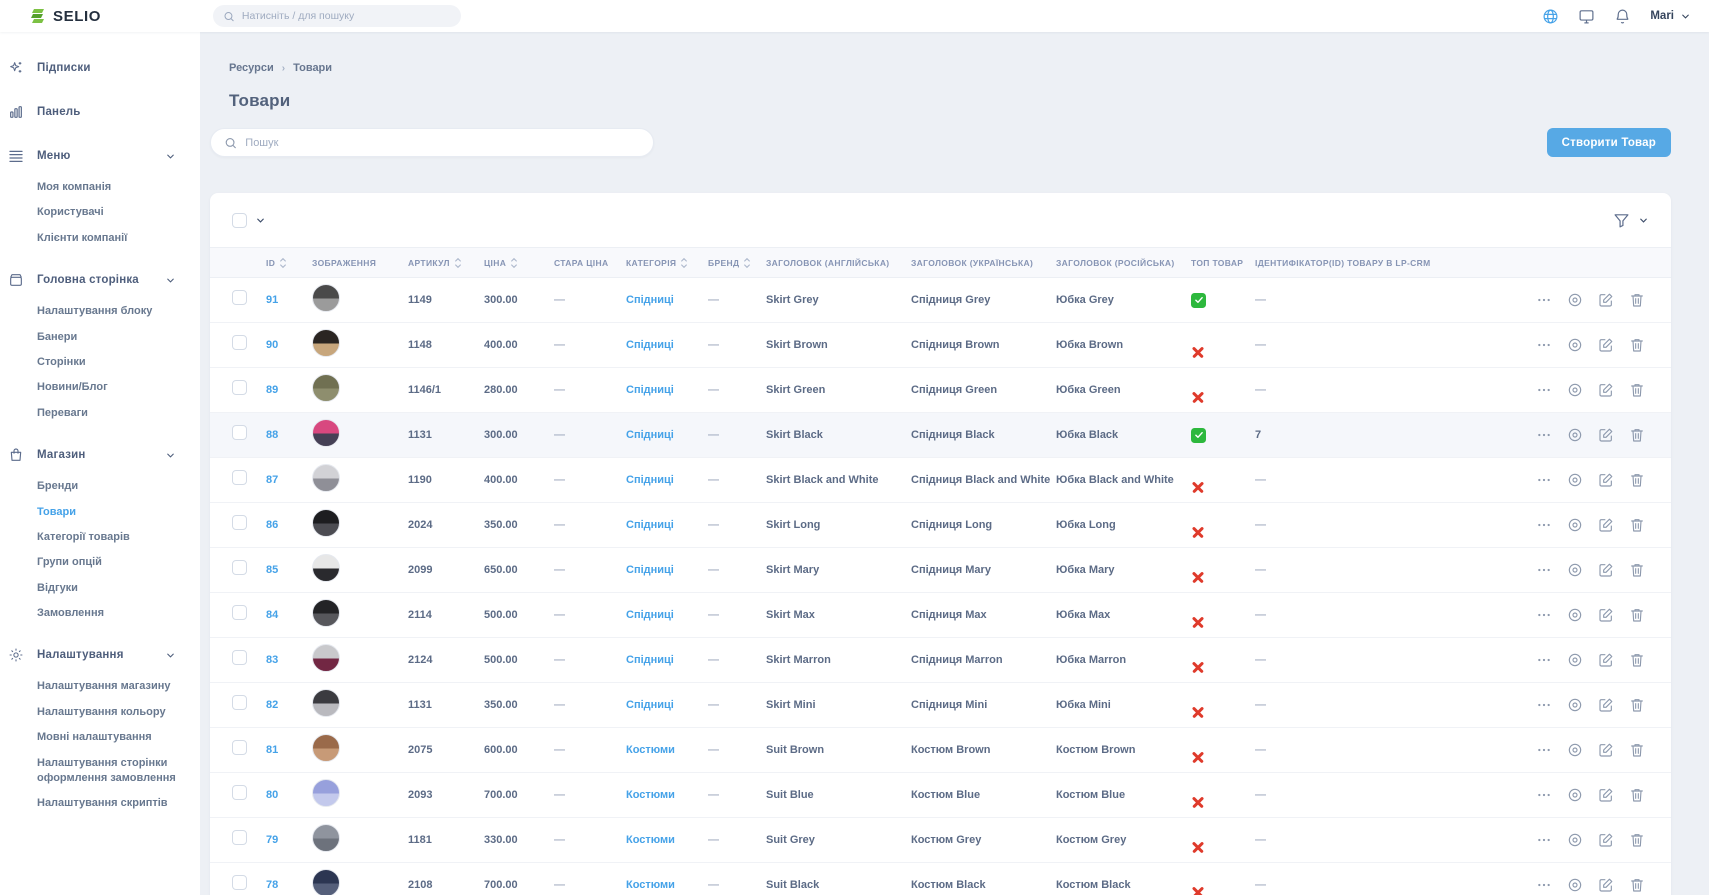  What do you see at coordinates (95, 311) in the screenshot?
I see `sidebar-item: Налаштування блоку` at bounding box center [95, 311].